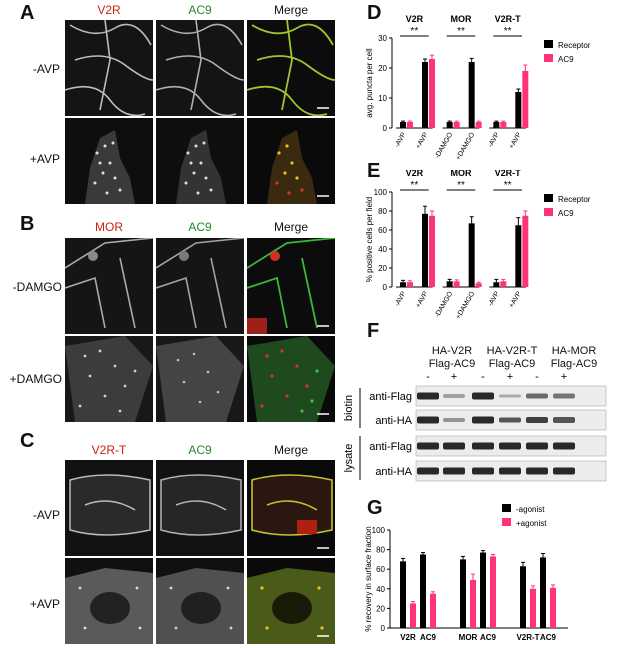 The image size is (617, 648). Describe the element at coordinates (109, 450) in the screenshot. I see `panel-c-header-1: V2R-T` at that location.